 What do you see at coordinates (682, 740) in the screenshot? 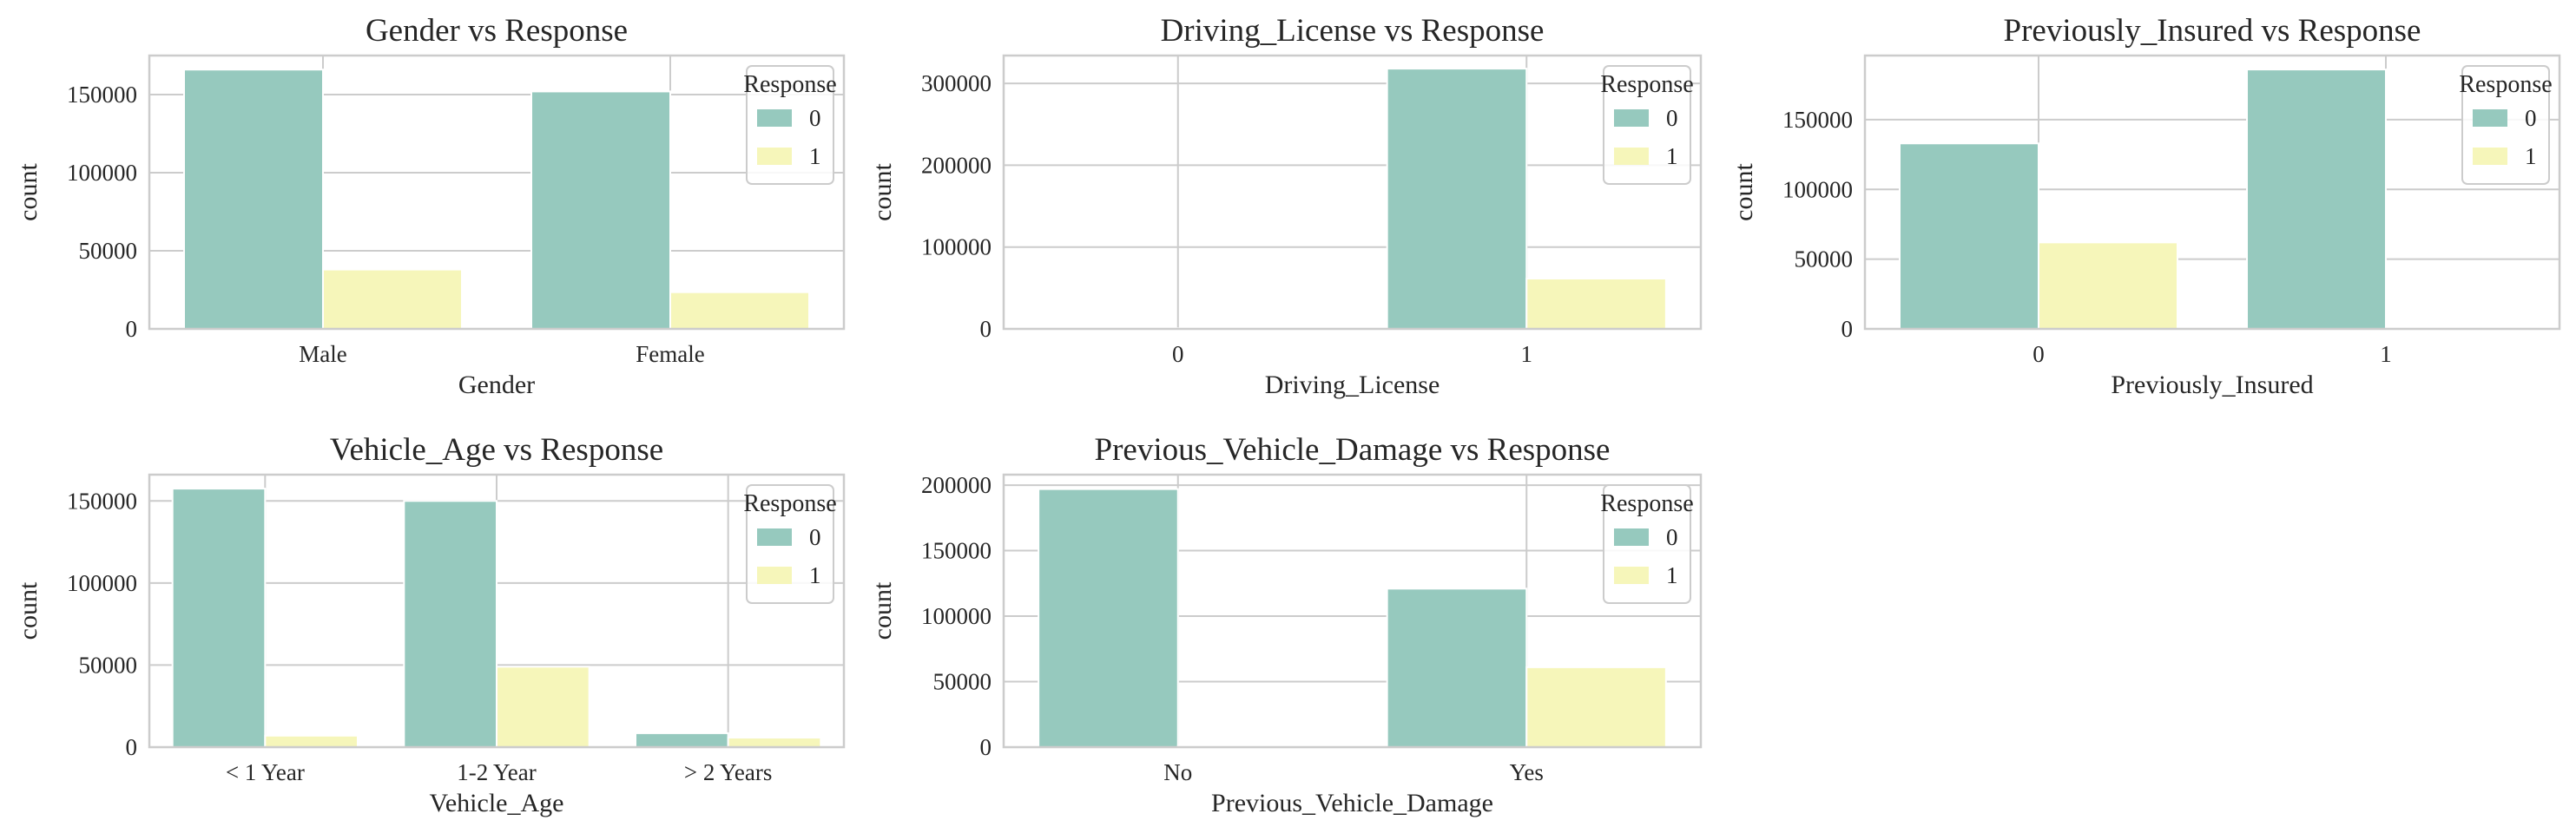
I see `bar-0-2Years` at bounding box center [682, 740].